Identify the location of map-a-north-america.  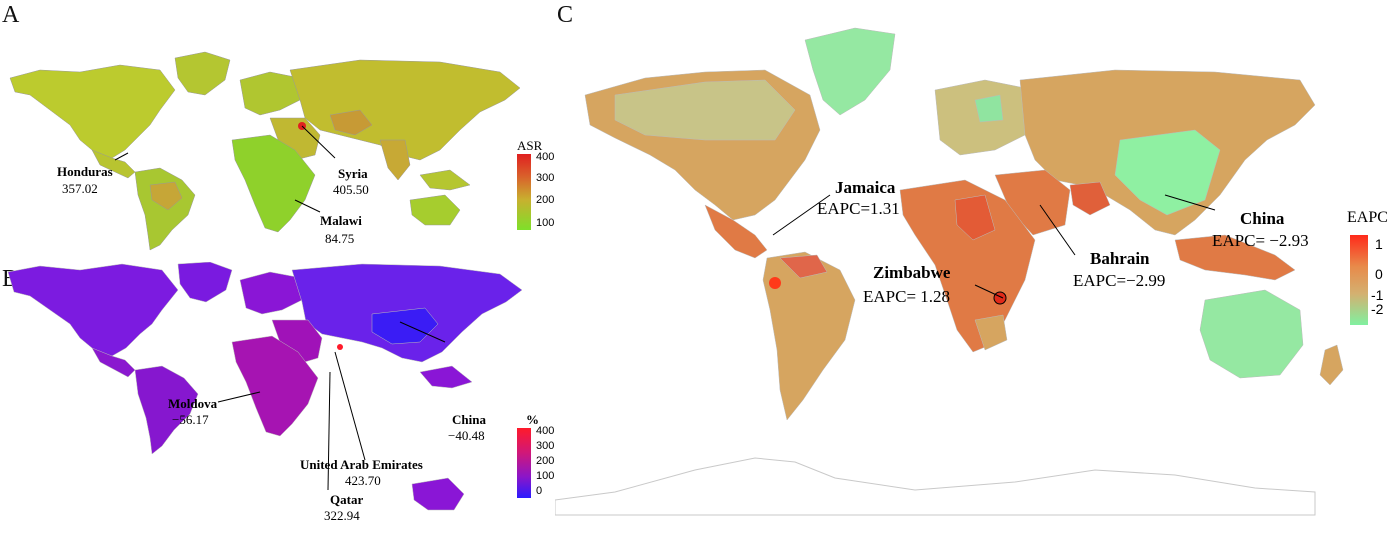
(92, 112).